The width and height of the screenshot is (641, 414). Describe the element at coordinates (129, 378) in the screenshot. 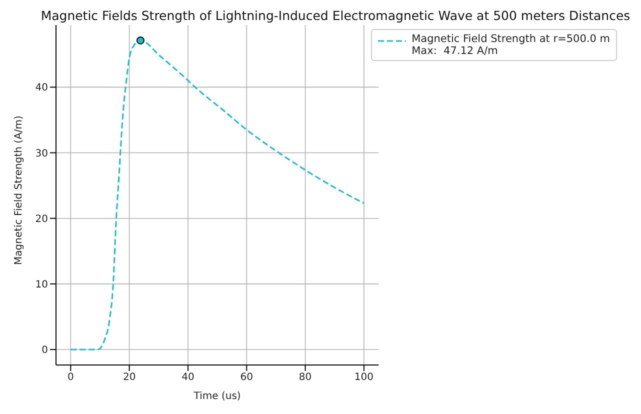

I see `x-tick-label: 20` at that location.